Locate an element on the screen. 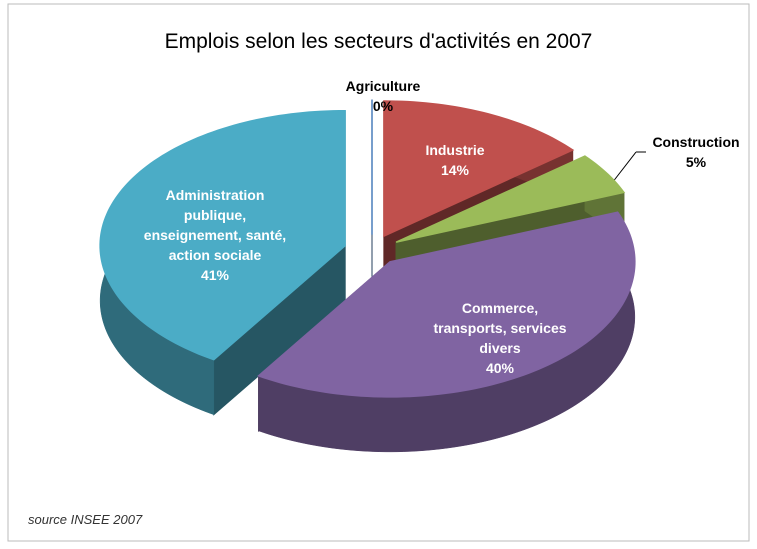 The image size is (757, 549). category-label: Construction is located at coordinates (696, 142).